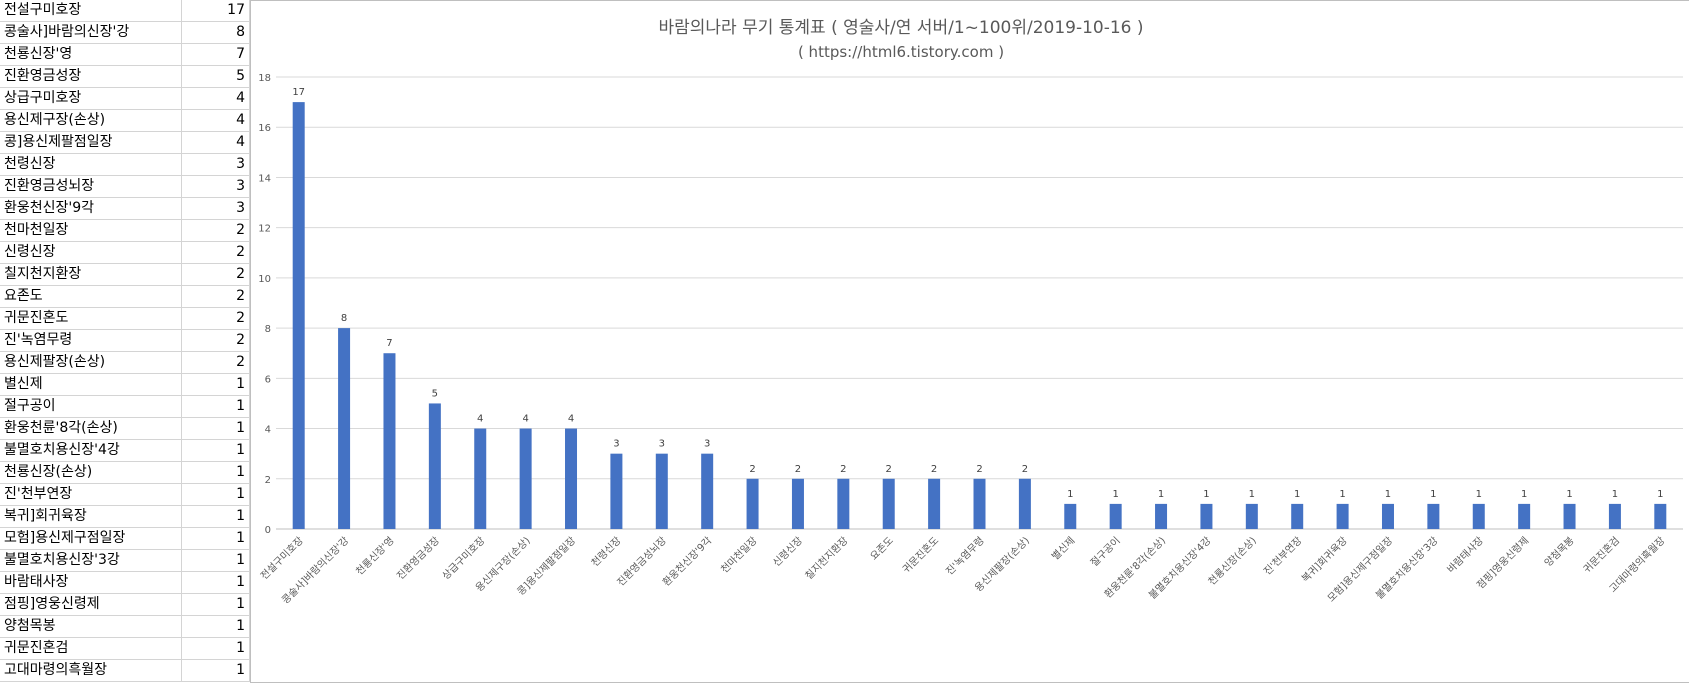  Describe the element at coordinates (91, 384) in the screenshot. I see `weapon-name-cell: 별신제` at that location.